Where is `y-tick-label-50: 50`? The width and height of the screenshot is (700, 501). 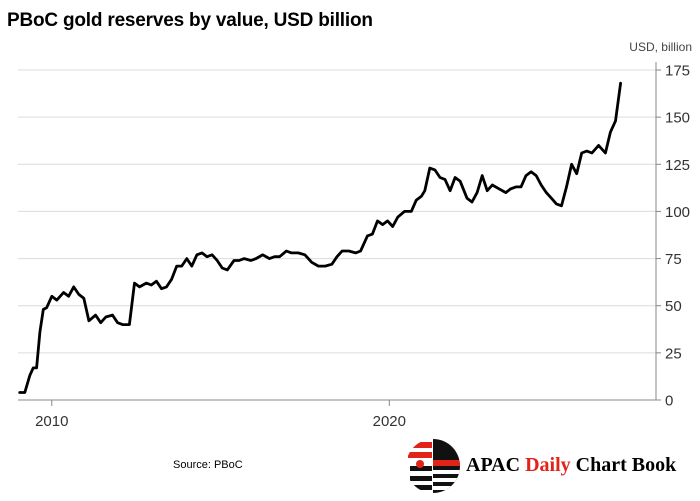 y-tick-label-50: 50 is located at coordinates (673, 306).